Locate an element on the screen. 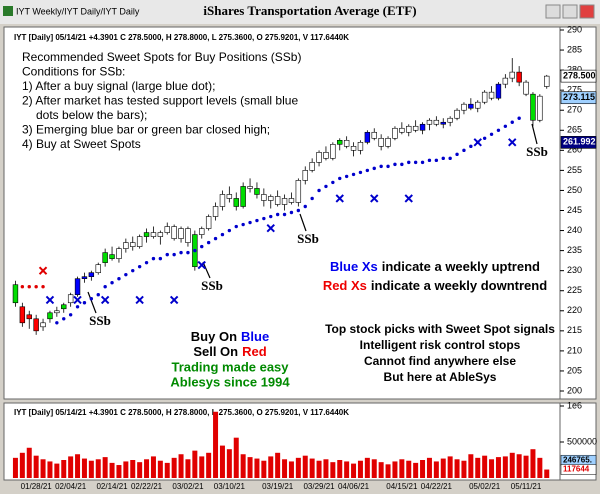 This screenshot has width=600, height=494. y-tick-label: 240 is located at coordinates (574, 230).